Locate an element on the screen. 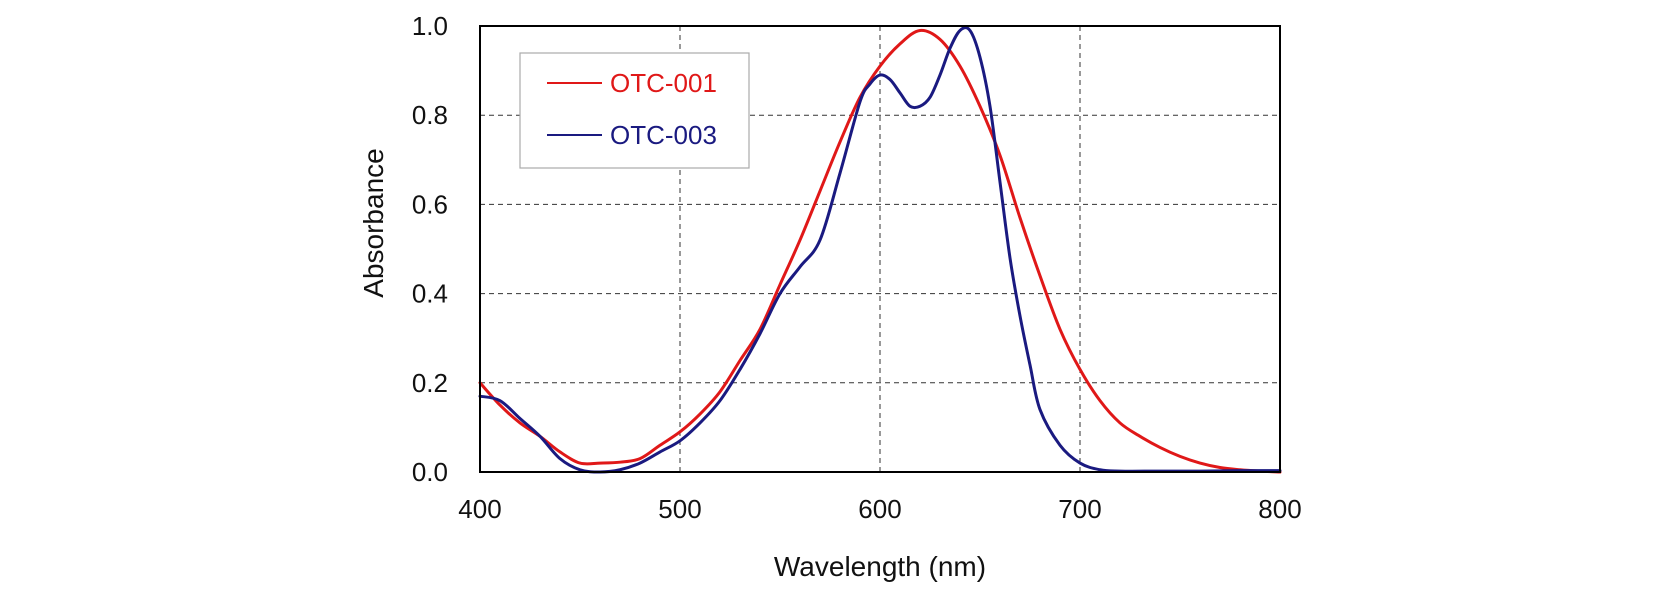 The image size is (1680, 605). x-tick-label: 700 is located at coordinates (1079, 509).